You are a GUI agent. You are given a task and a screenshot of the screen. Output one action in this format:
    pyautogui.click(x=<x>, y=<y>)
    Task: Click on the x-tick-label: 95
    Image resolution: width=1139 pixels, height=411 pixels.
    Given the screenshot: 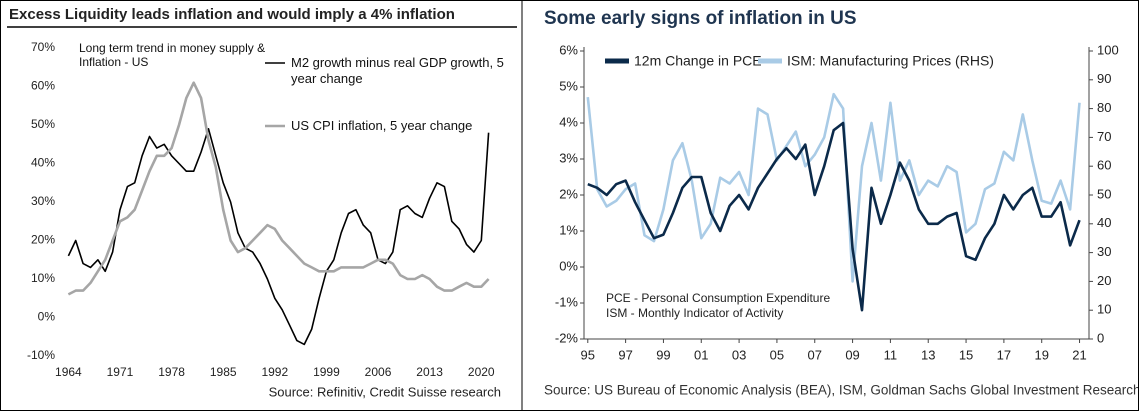 What is the action you would take?
    pyautogui.click(x=588, y=354)
    